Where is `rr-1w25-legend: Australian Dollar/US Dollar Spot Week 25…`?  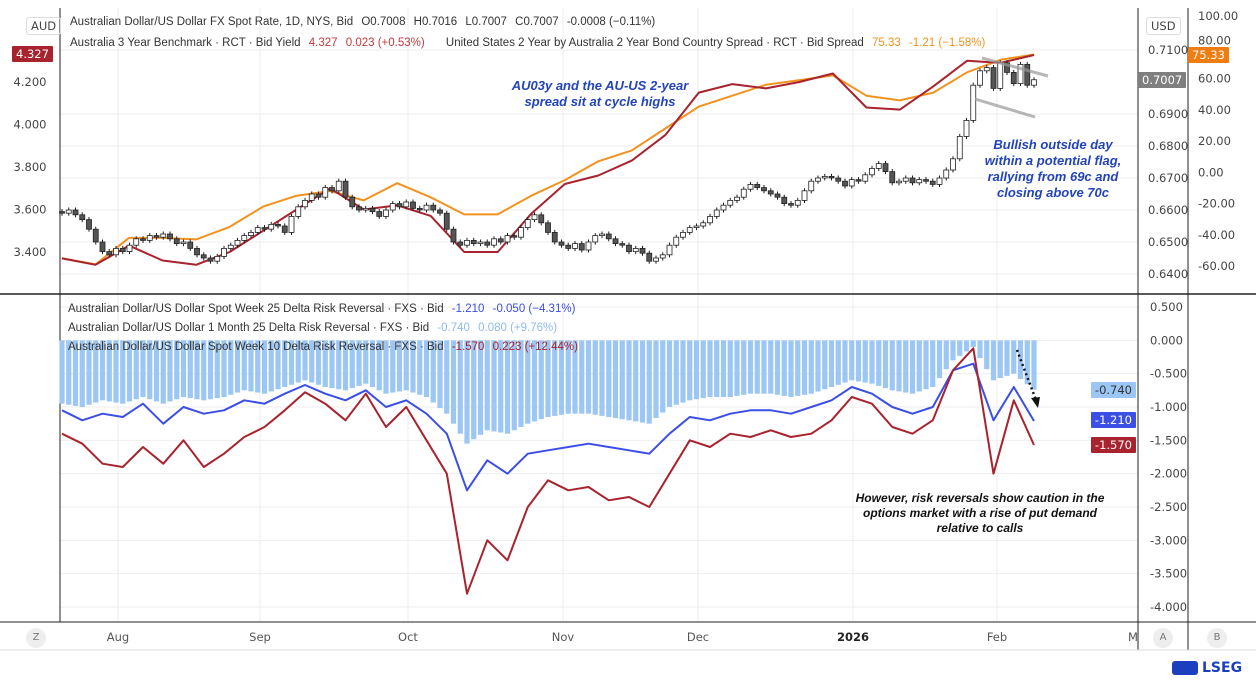
rr-1w25-legend: Australian Dollar/US Dollar Spot Week 25… is located at coordinates (324, 309).